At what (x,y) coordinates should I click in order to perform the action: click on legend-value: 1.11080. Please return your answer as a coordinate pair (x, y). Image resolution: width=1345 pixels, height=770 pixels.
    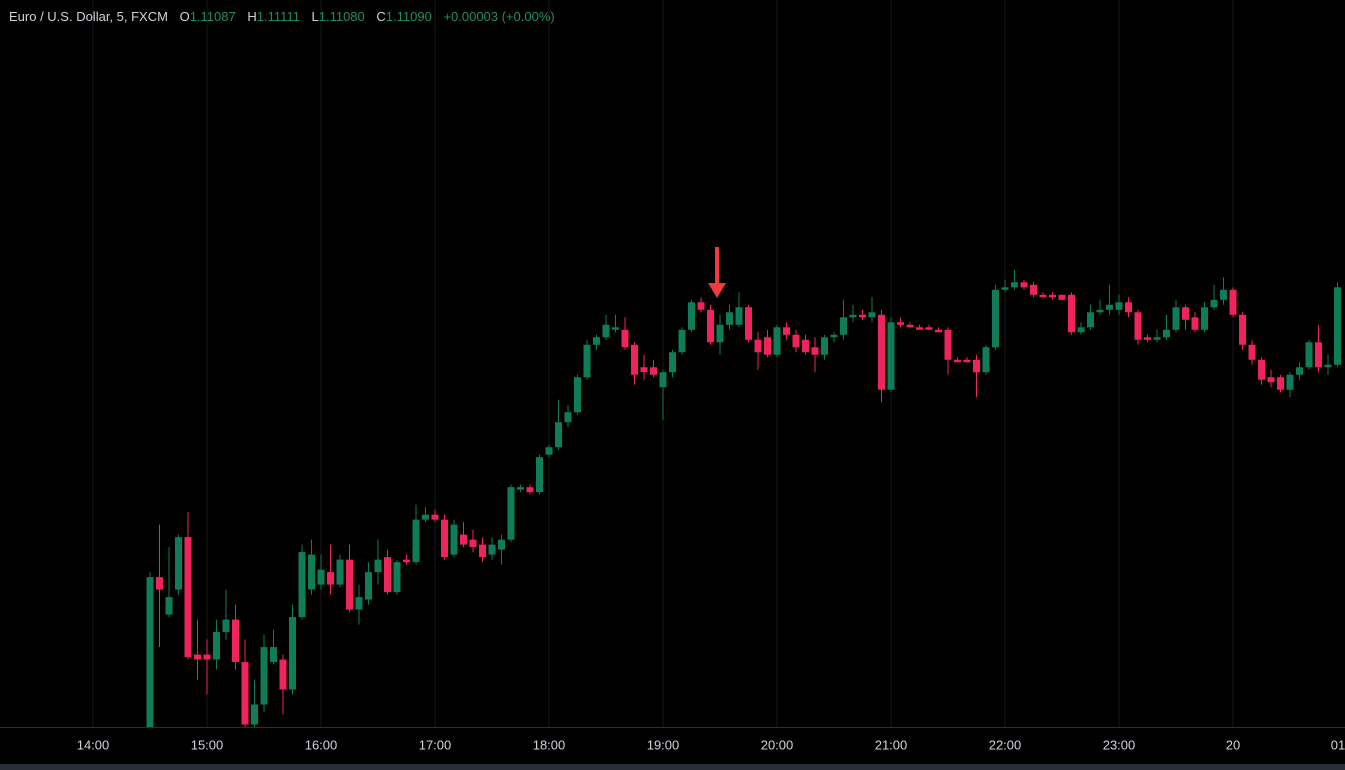
    Looking at the image, I should click on (341, 16).